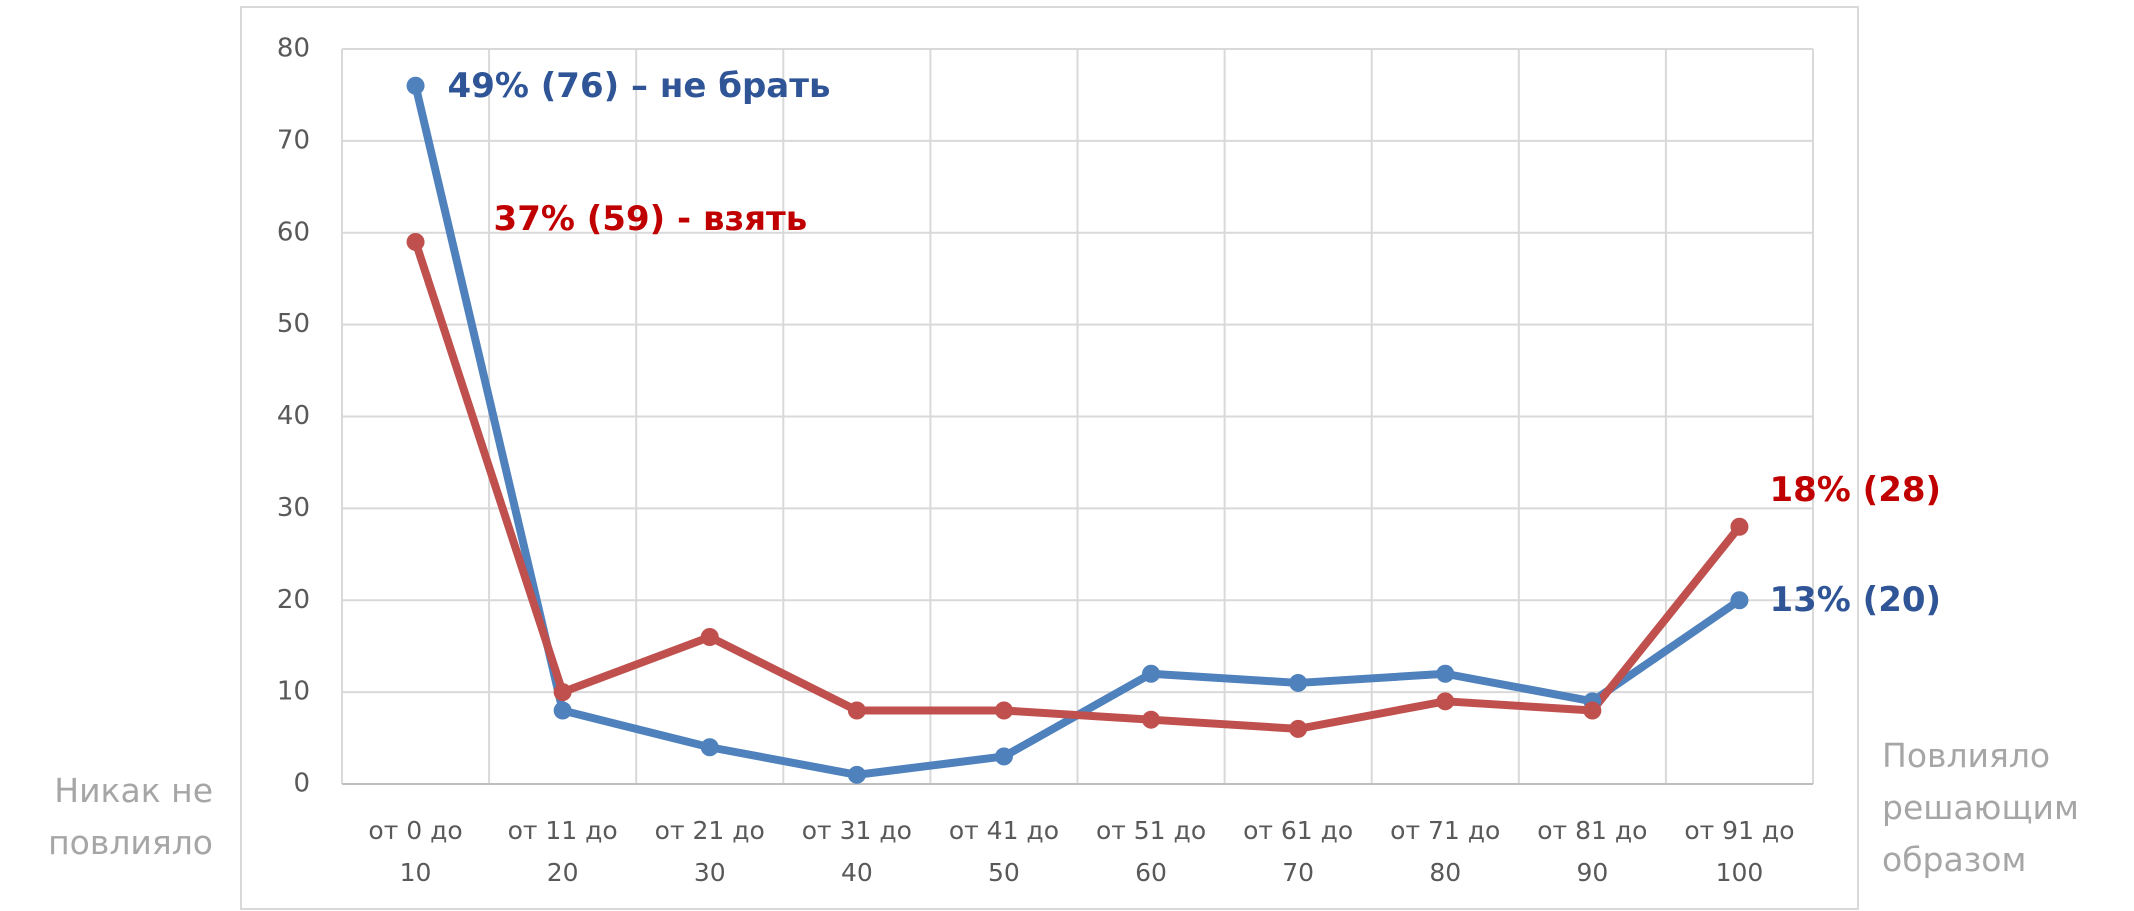 The height and width of the screenshot is (911, 2134). Describe the element at coordinates (709, 851) in the screenshot. I see `x-tick-label: от 21 до 30` at that location.